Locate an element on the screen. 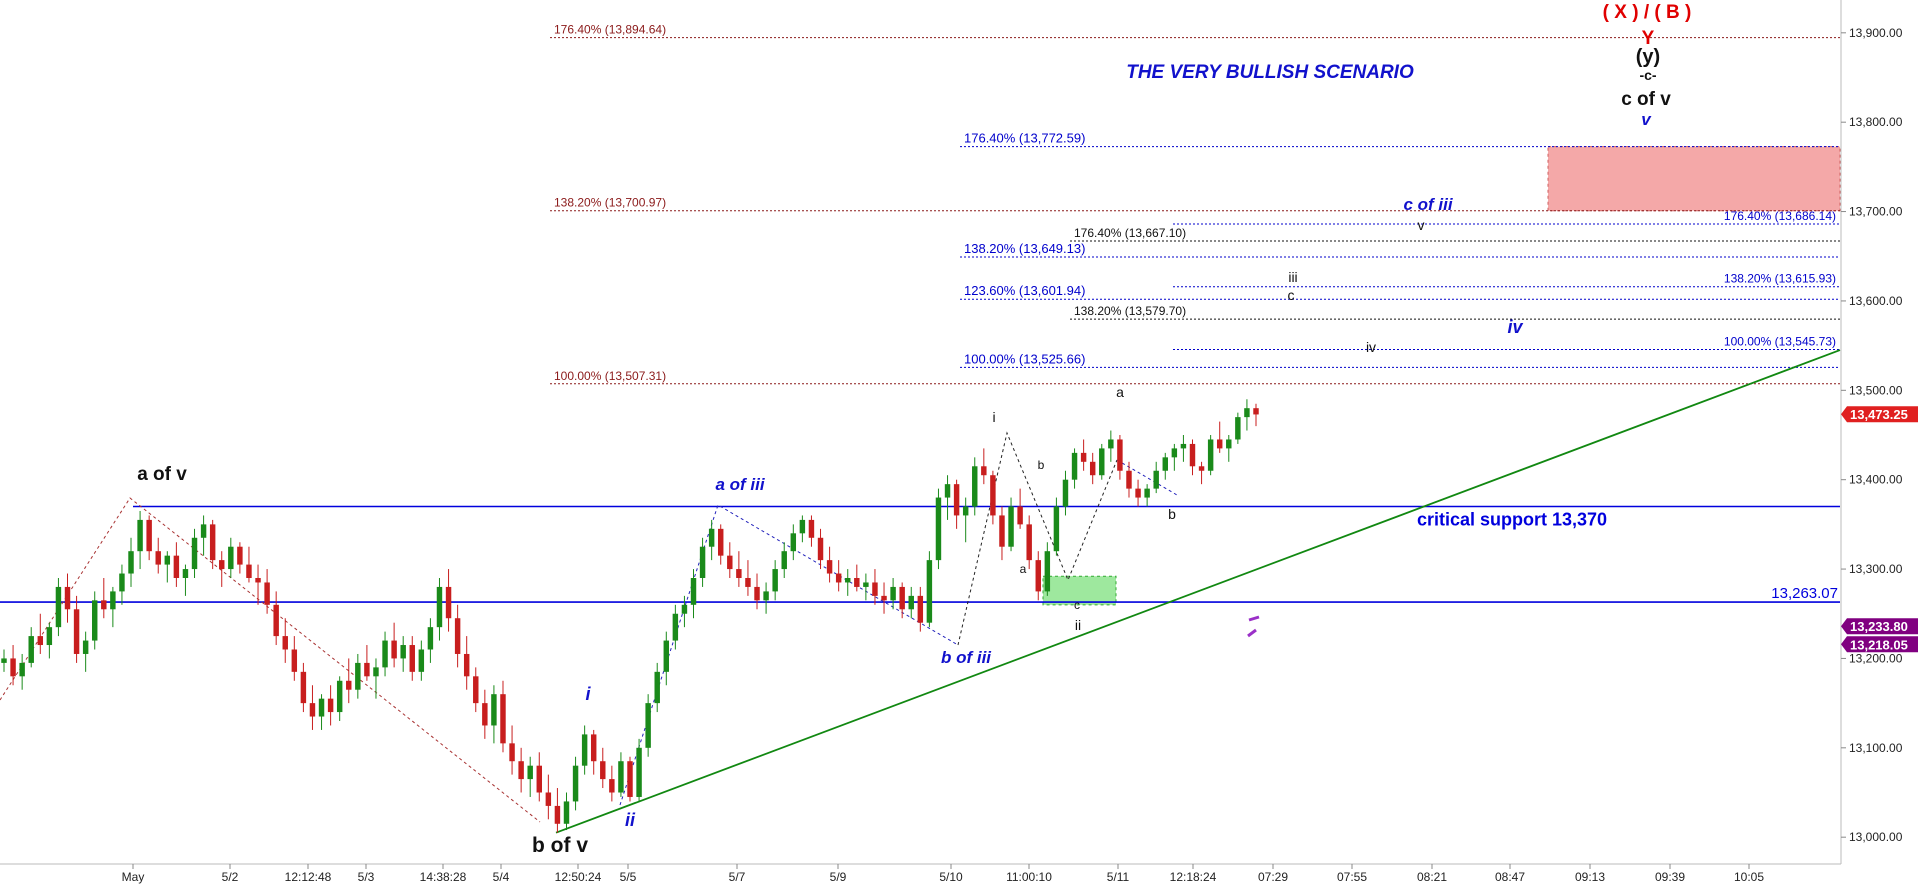 The width and height of the screenshot is (1920, 889). wave-label: ii is located at coordinates (1078, 625).